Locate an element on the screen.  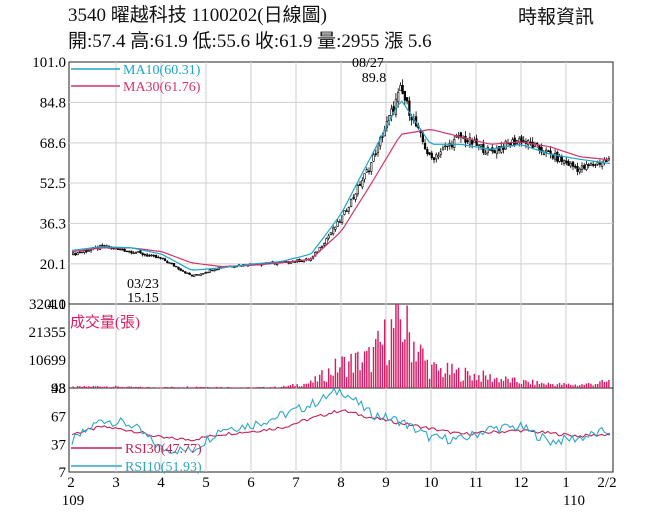
price-tick-label: 36.3 is located at coordinates (53, 224).